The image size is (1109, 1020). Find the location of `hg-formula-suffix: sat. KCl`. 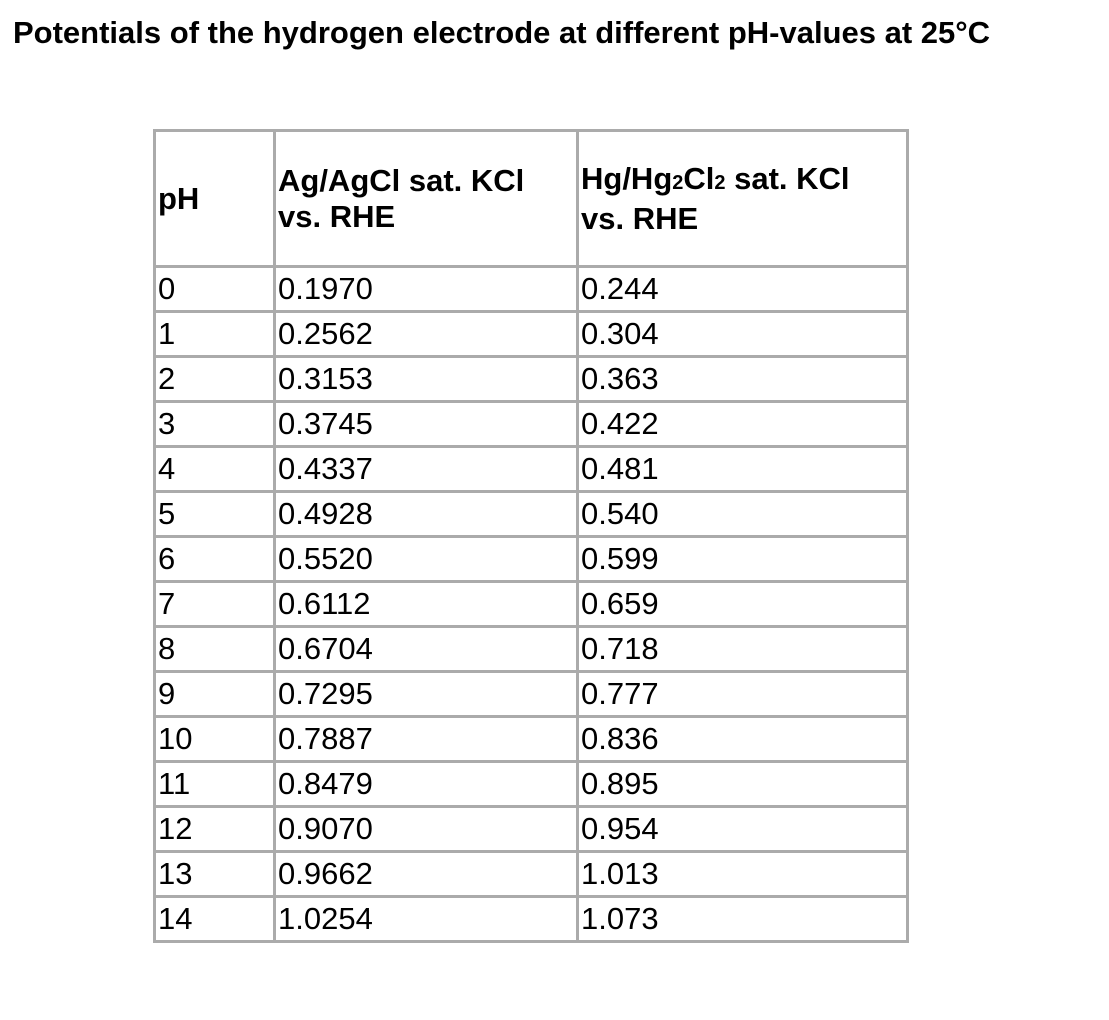

hg-formula-suffix: sat. KCl is located at coordinates (787, 178).